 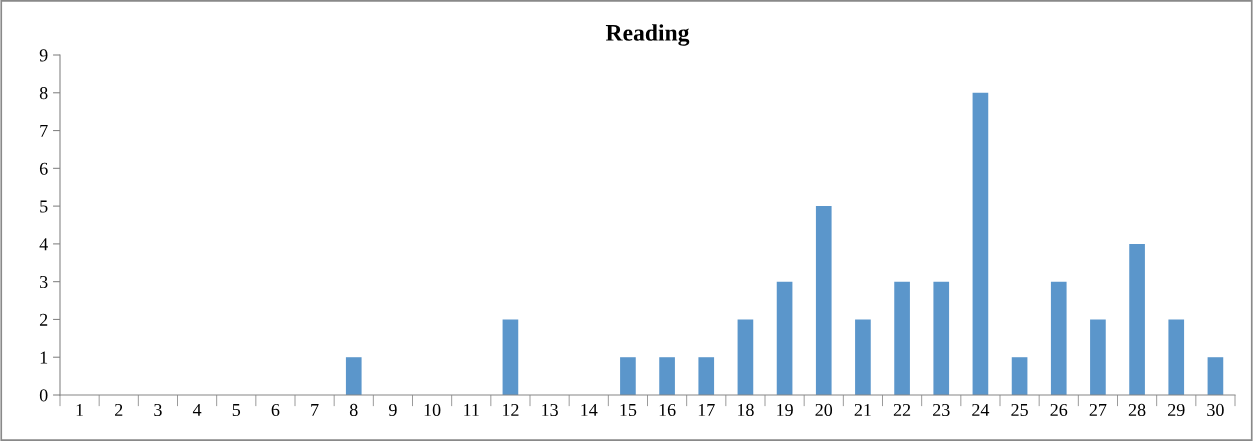 I want to click on x-tick-label: 6, so click(x=275, y=410).